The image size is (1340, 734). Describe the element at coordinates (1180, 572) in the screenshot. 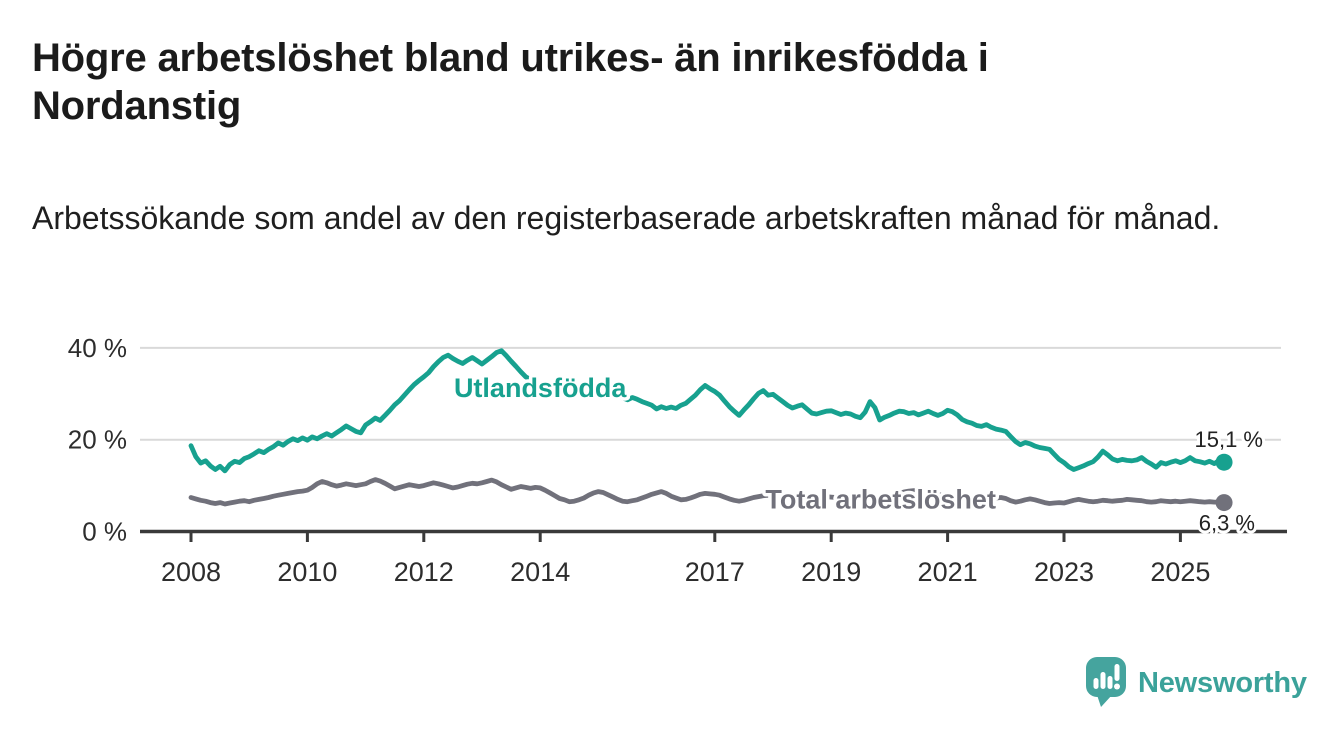

I see `x-axis-label-2025: 2025` at that location.